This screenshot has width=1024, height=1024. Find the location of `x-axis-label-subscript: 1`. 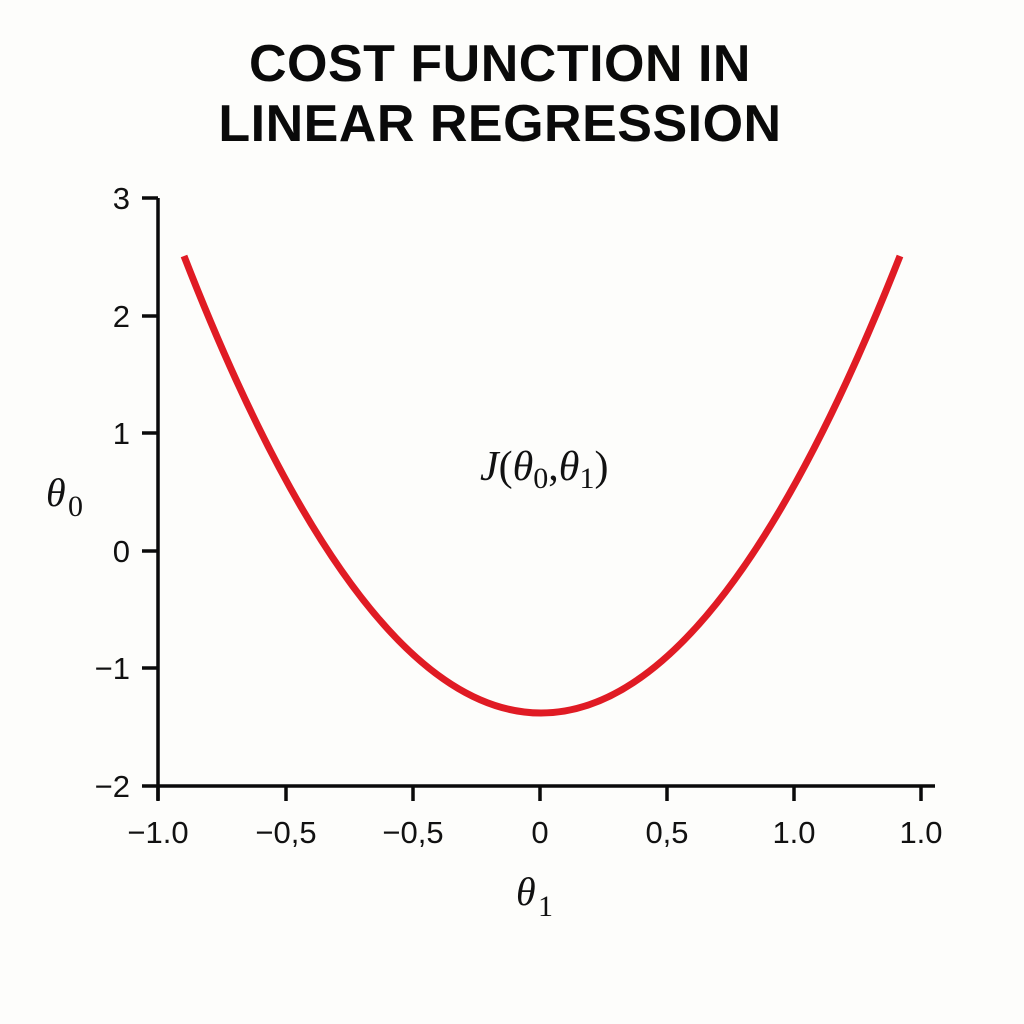

x-axis-label-subscript: 1 is located at coordinates (545, 906).